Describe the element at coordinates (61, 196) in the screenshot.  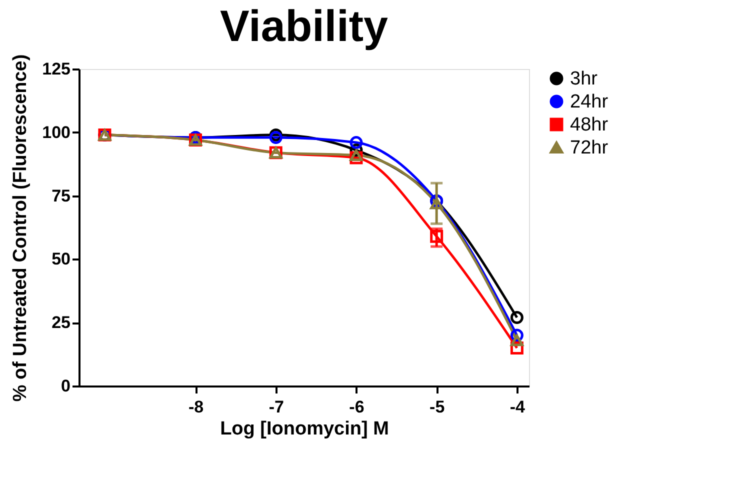
I see `y-tick-label: 75` at that location.